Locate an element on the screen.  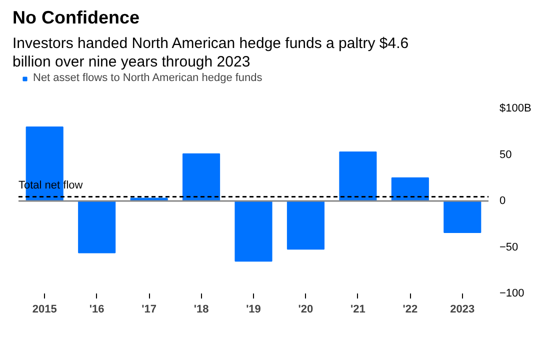
legend-label: Net asset flows to North American hedge funds is located at coordinates (147, 78).